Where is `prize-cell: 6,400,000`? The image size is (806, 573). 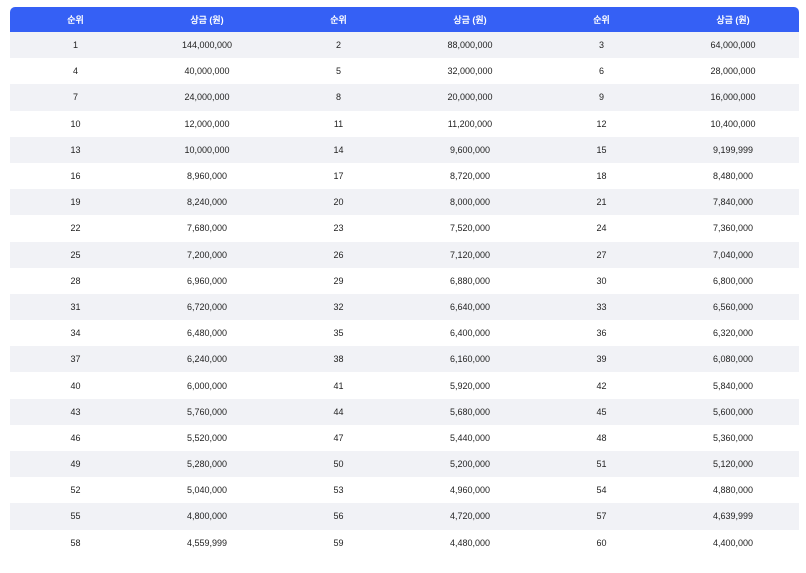
prize-cell: 6,400,000 is located at coordinates (470, 333).